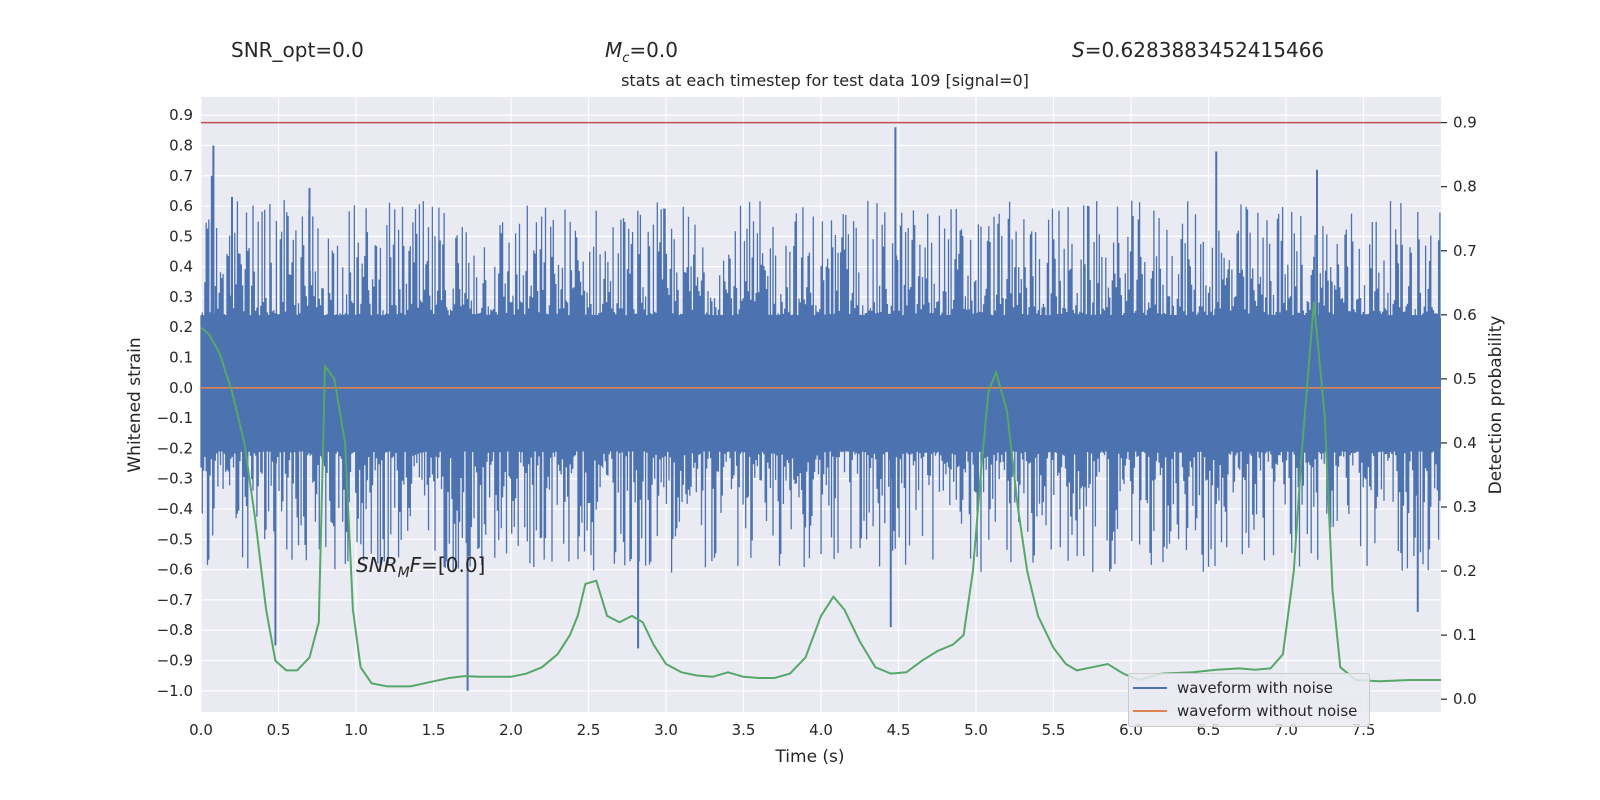 The width and height of the screenshot is (1600, 800). I want to click on s-score-value: =0.6283883452415466, so click(1204, 50).